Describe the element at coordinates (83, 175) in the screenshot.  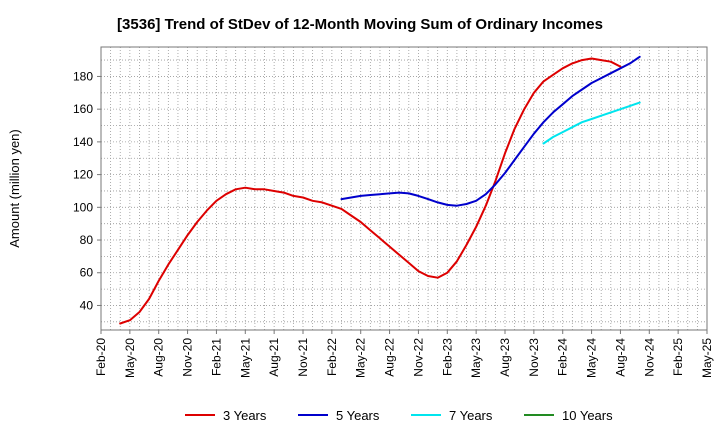
I see `y-tick-label: 120` at that location.